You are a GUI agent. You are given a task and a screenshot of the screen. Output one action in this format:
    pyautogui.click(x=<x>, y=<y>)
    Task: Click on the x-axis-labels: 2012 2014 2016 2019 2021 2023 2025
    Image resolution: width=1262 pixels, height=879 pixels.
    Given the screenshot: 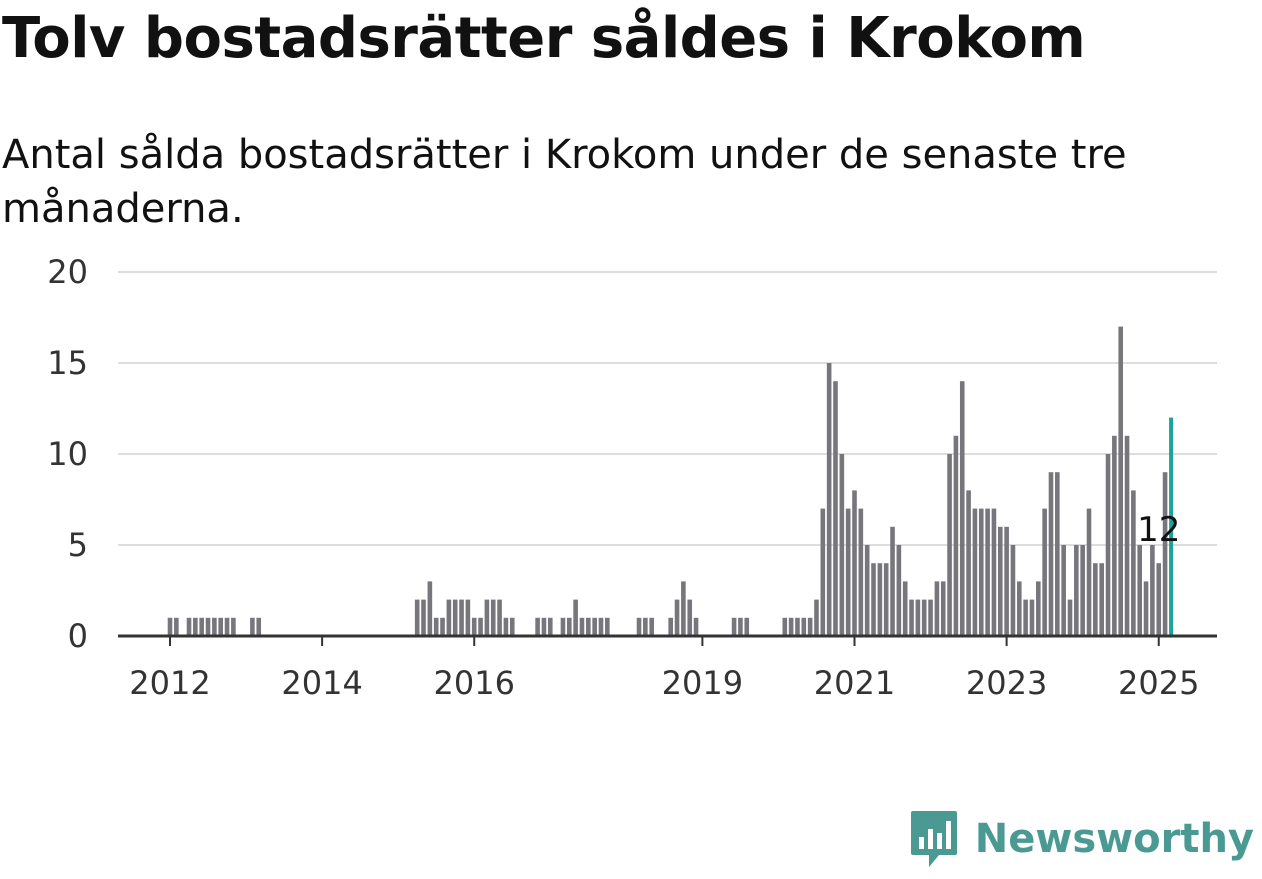 What is the action you would take?
    pyautogui.click(x=664, y=683)
    